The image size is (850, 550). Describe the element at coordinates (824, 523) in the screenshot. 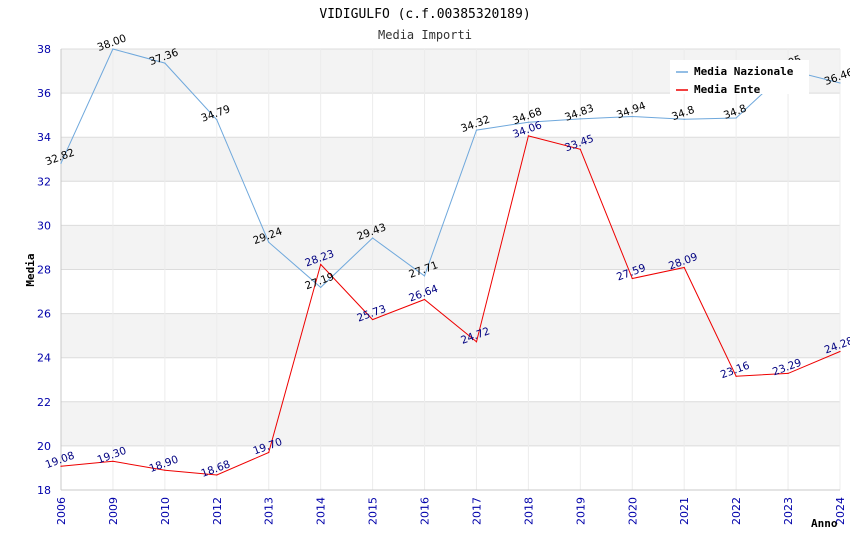

I see `x-axis-label: Anno` at that location.